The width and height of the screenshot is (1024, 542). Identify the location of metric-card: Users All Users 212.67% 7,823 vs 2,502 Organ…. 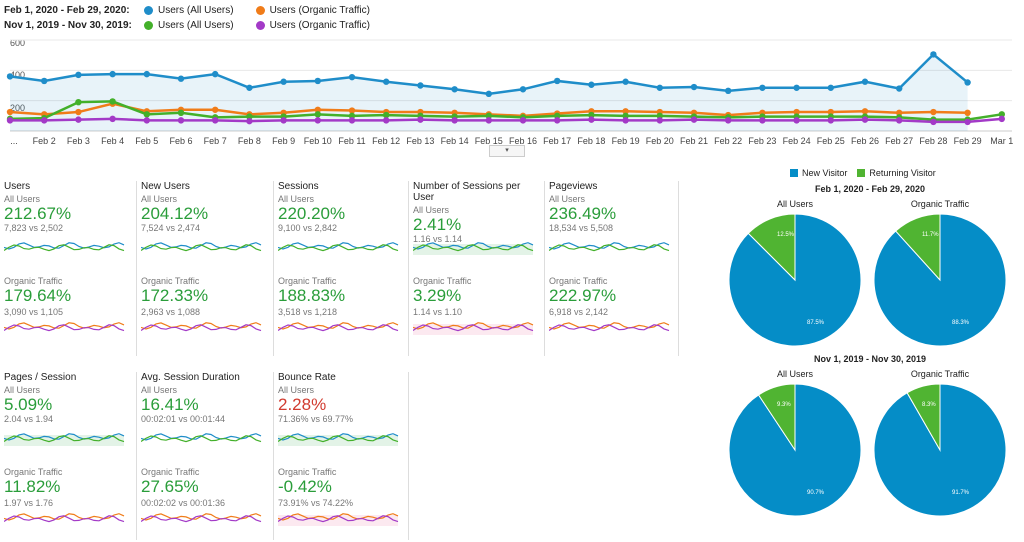
(68, 266).